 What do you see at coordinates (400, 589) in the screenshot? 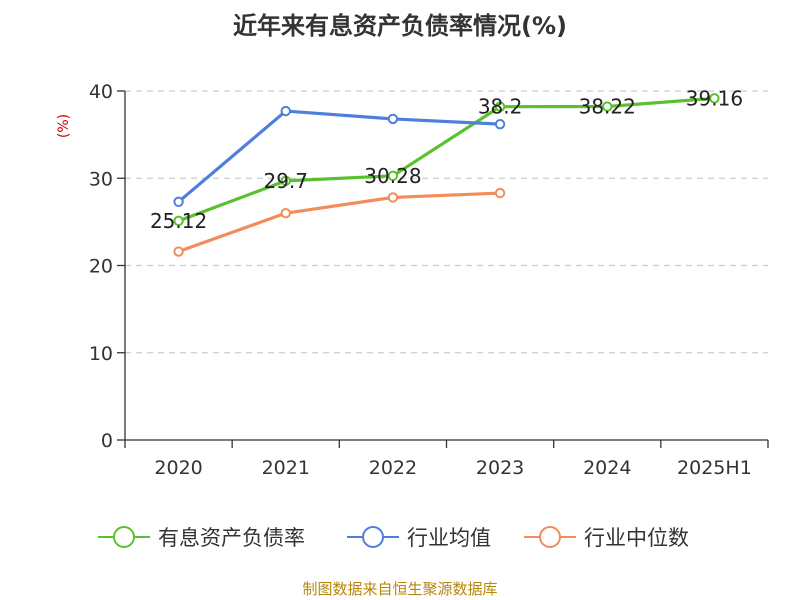
I see `source-note: 制图数据来自恒生聚源数据库` at bounding box center [400, 589].